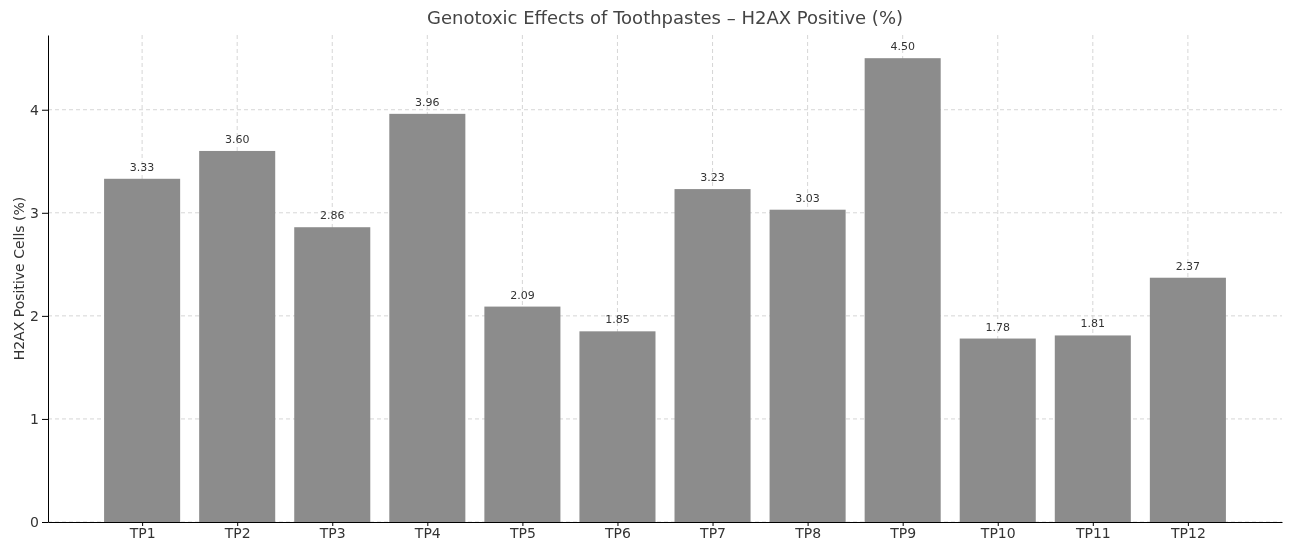  Describe the element at coordinates (1092, 533) in the screenshot. I see `x-tick-label: TP11` at that location.